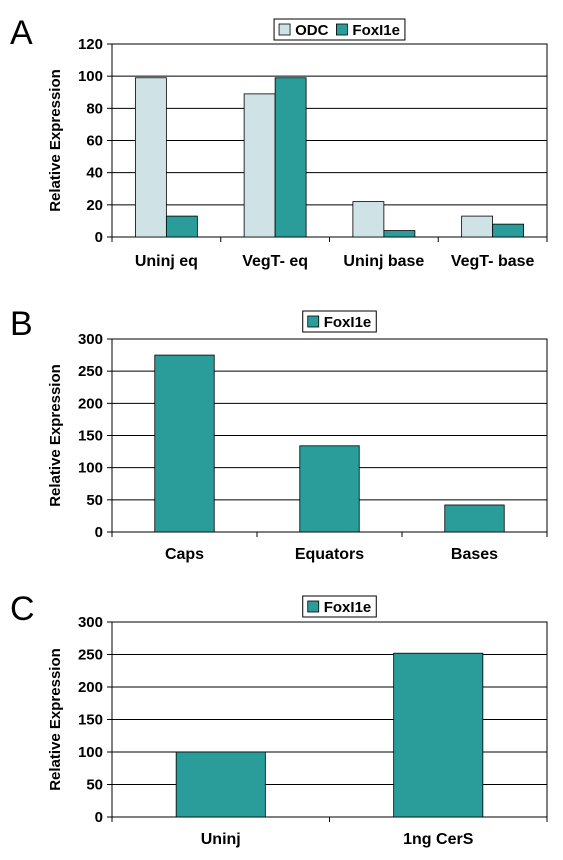 Image resolution: width=563 pixels, height=860 pixels. What do you see at coordinates (90, 44) in the screenshot?
I see `y-tick-label: 120` at bounding box center [90, 44].